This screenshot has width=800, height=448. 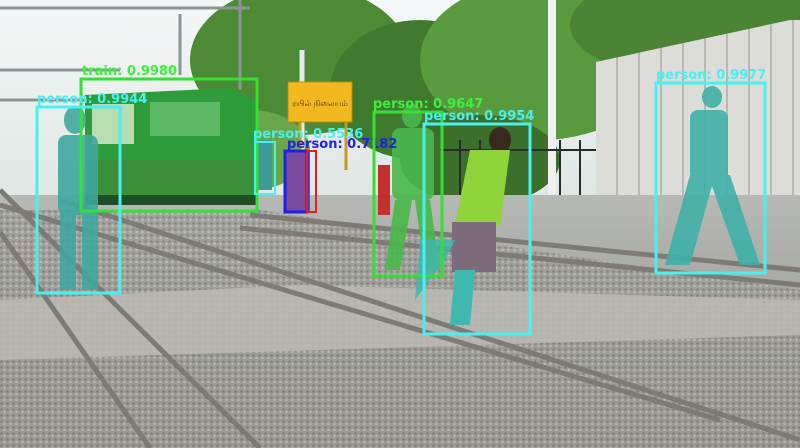 What do you see at coordinates (320, 125) in the screenshot?
I see `station-sign: ரயில் நிலையம்` at bounding box center [320, 125].